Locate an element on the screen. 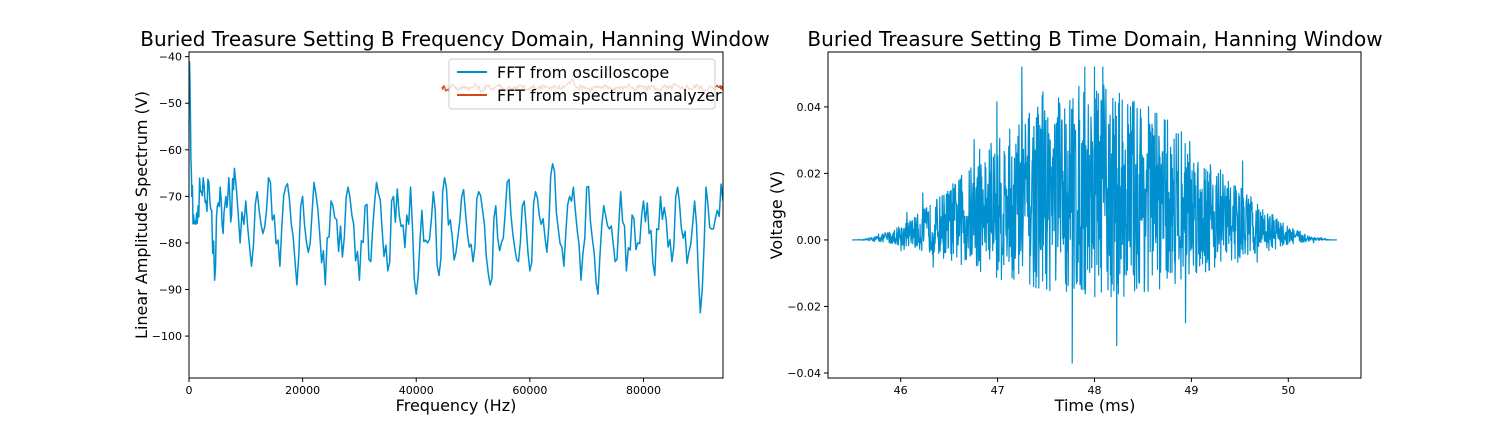 The width and height of the screenshot is (1512, 432). frequency-y-ticks: −100 −90 −80 −70 −60 −50 −40 is located at coordinates (170, 197).